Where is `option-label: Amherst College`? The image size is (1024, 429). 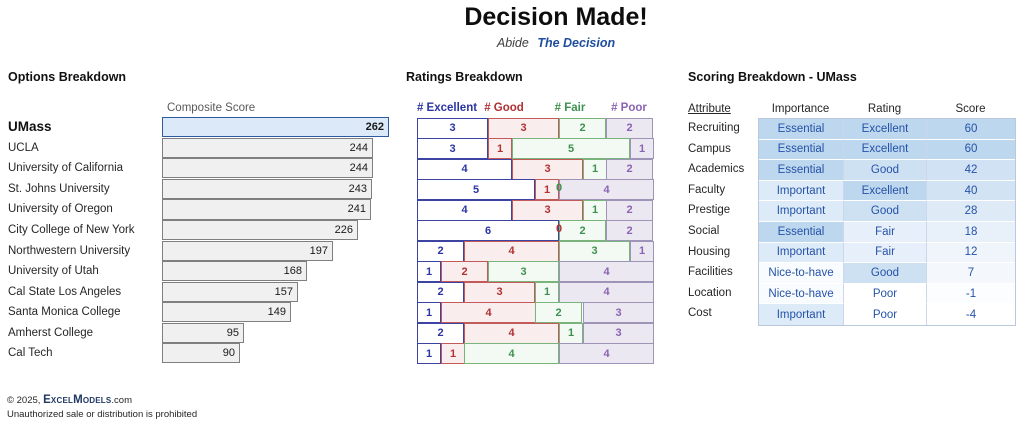
option-label: Amherst College is located at coordinates (51, 332).